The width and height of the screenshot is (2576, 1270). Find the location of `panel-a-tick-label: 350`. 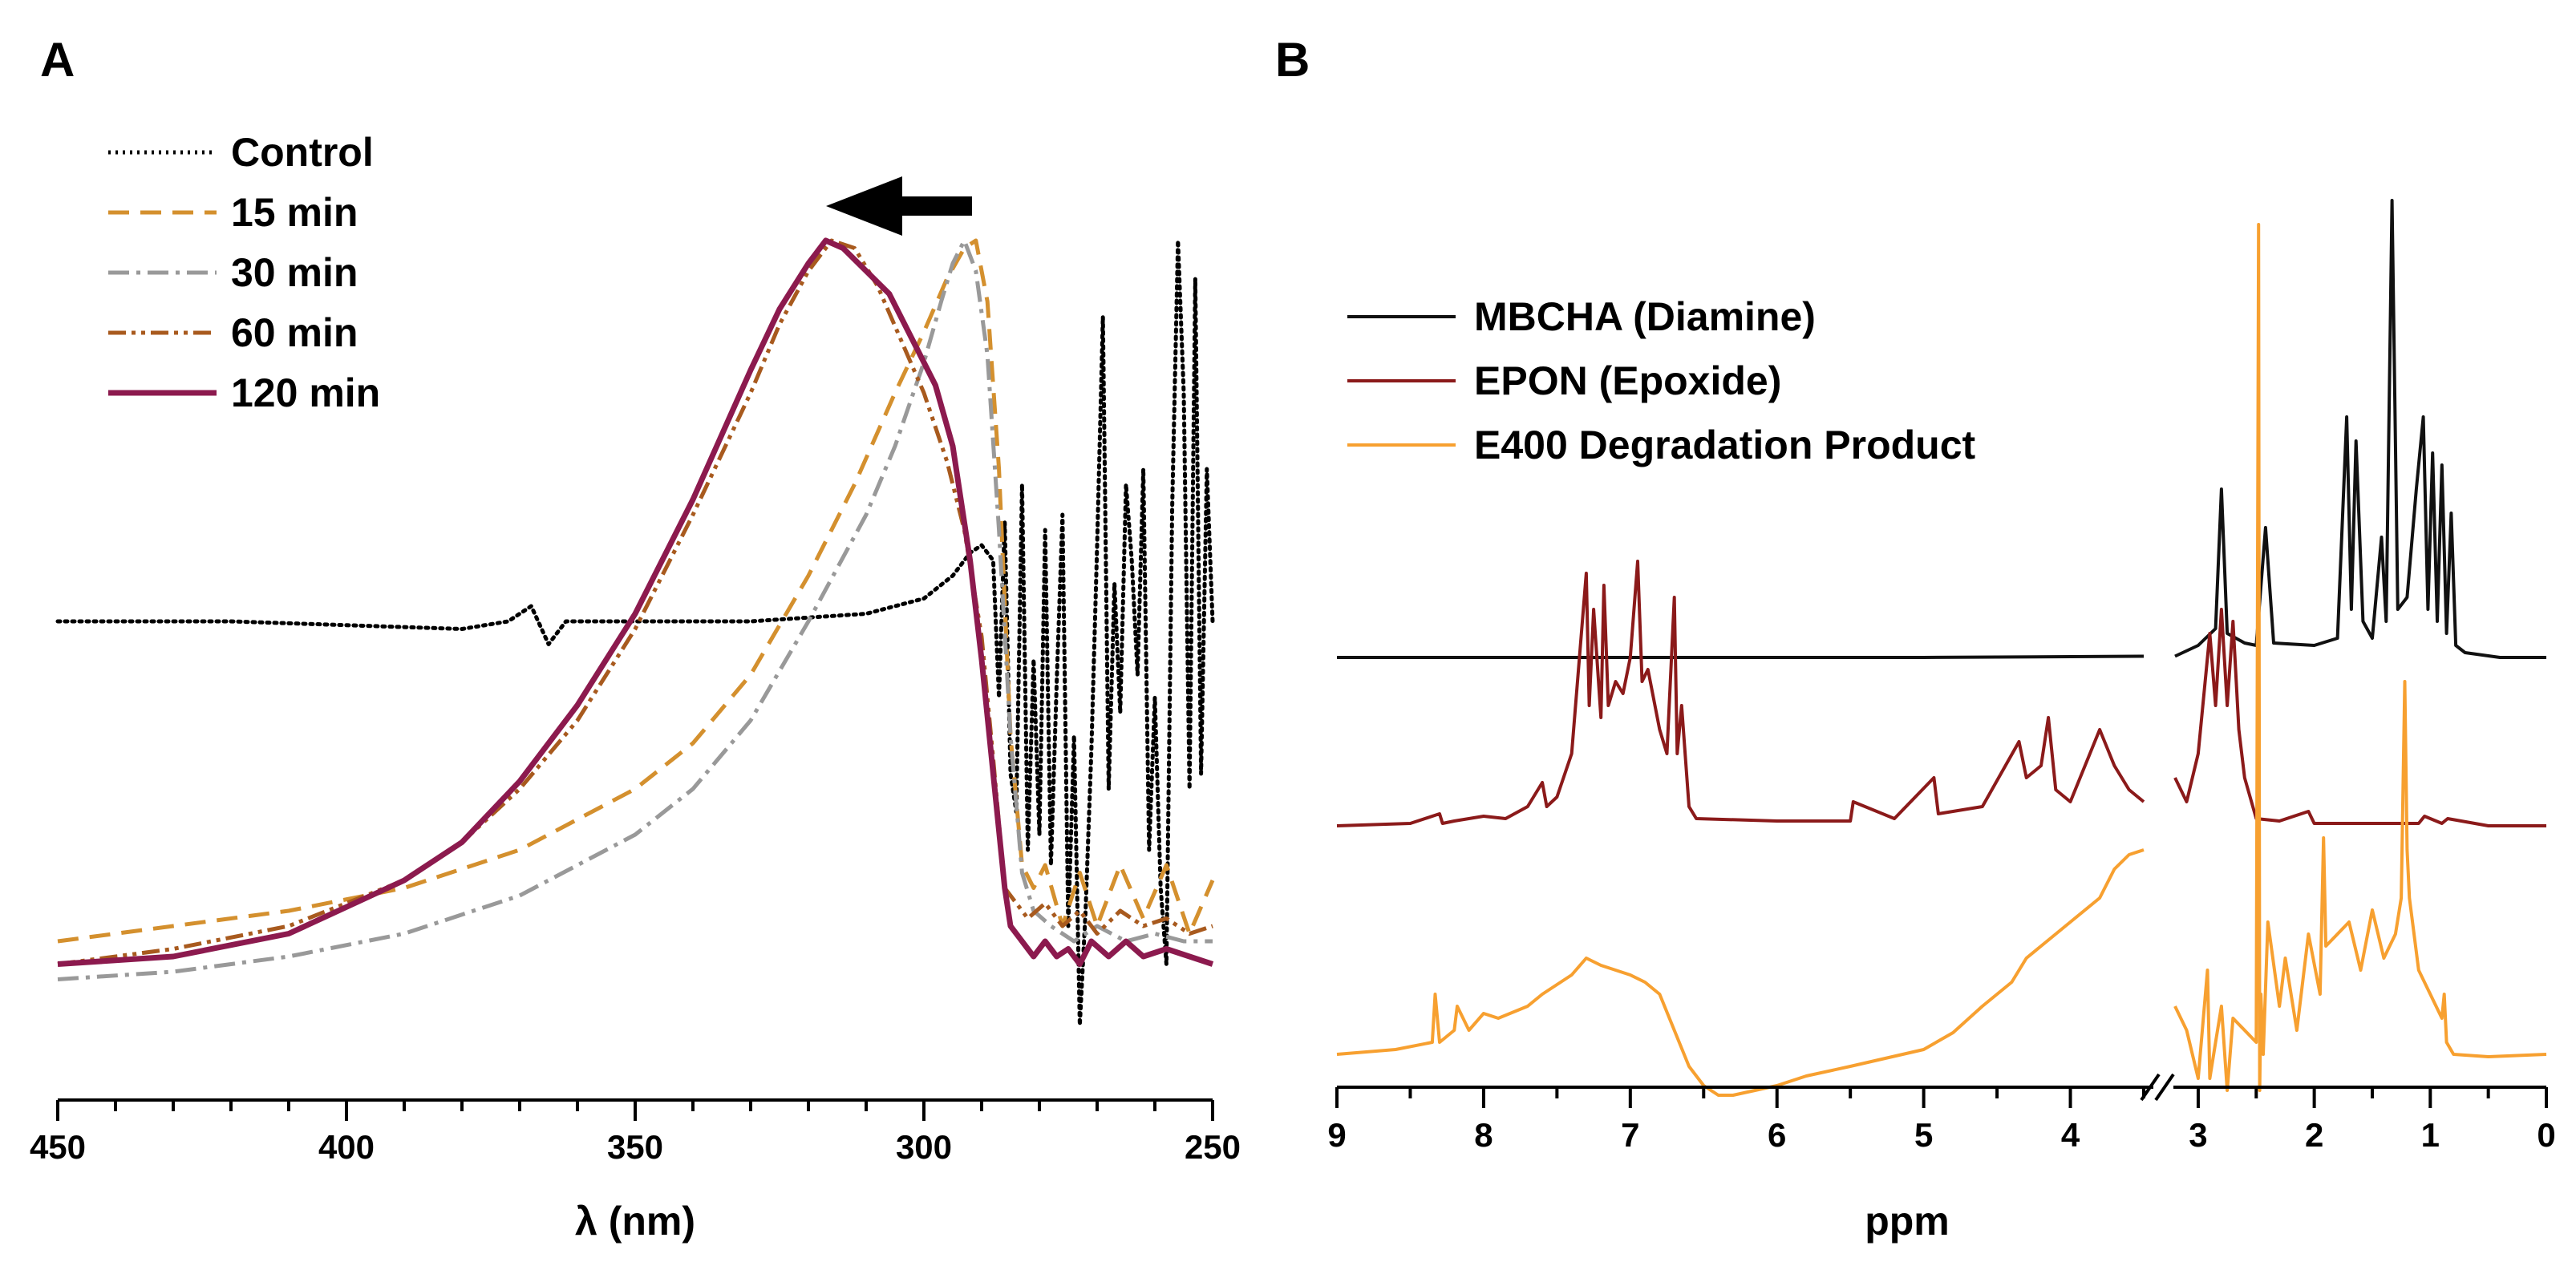

panel-a-tick-label: 350 is located at coordinates (635, 1147).